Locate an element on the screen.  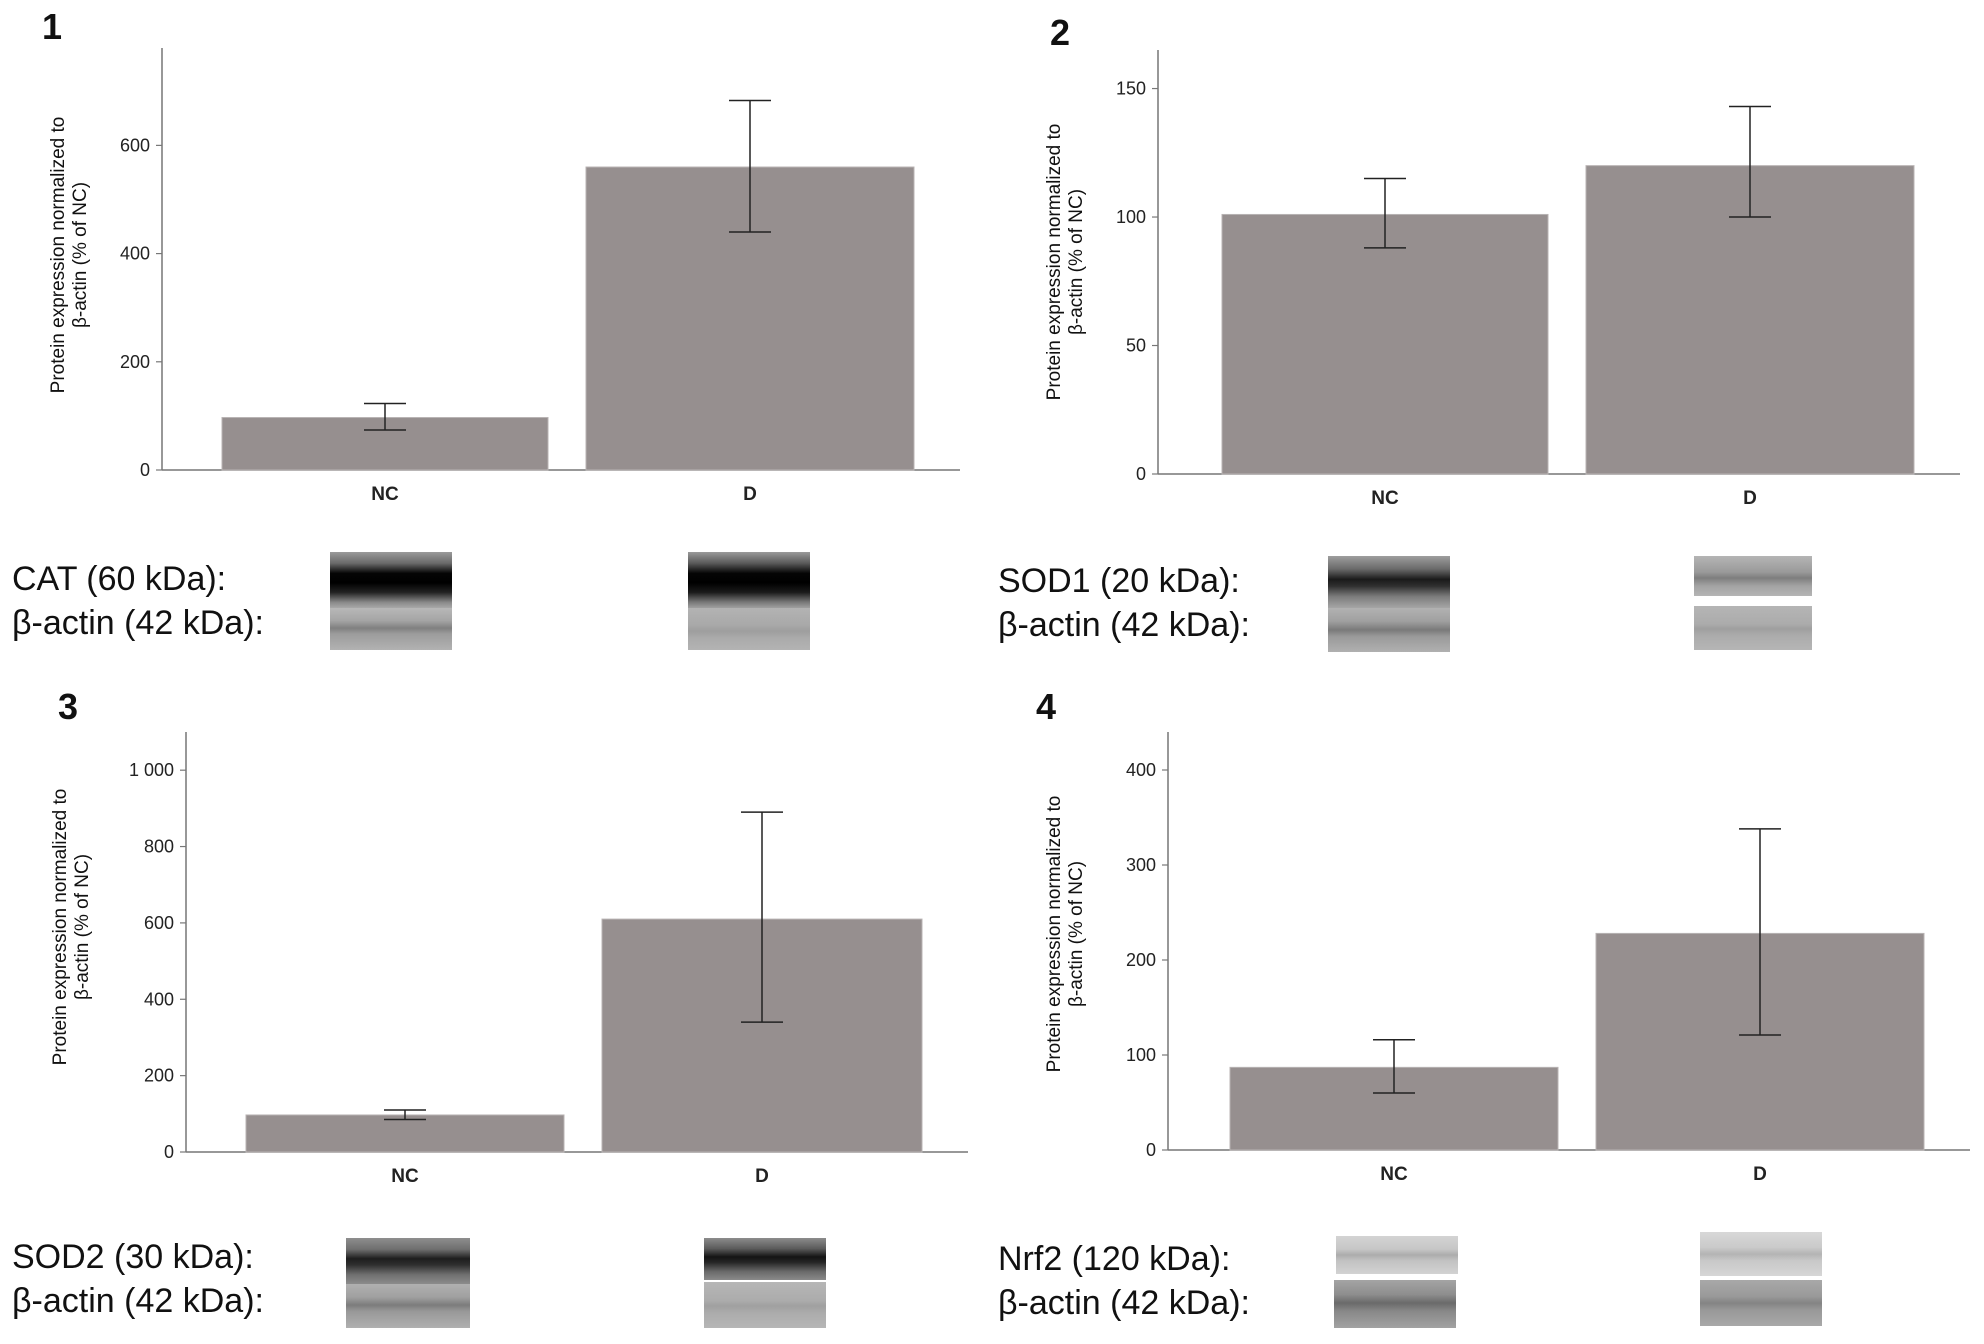
y-tick-label: 150 is located at coordinates (1131, 89).